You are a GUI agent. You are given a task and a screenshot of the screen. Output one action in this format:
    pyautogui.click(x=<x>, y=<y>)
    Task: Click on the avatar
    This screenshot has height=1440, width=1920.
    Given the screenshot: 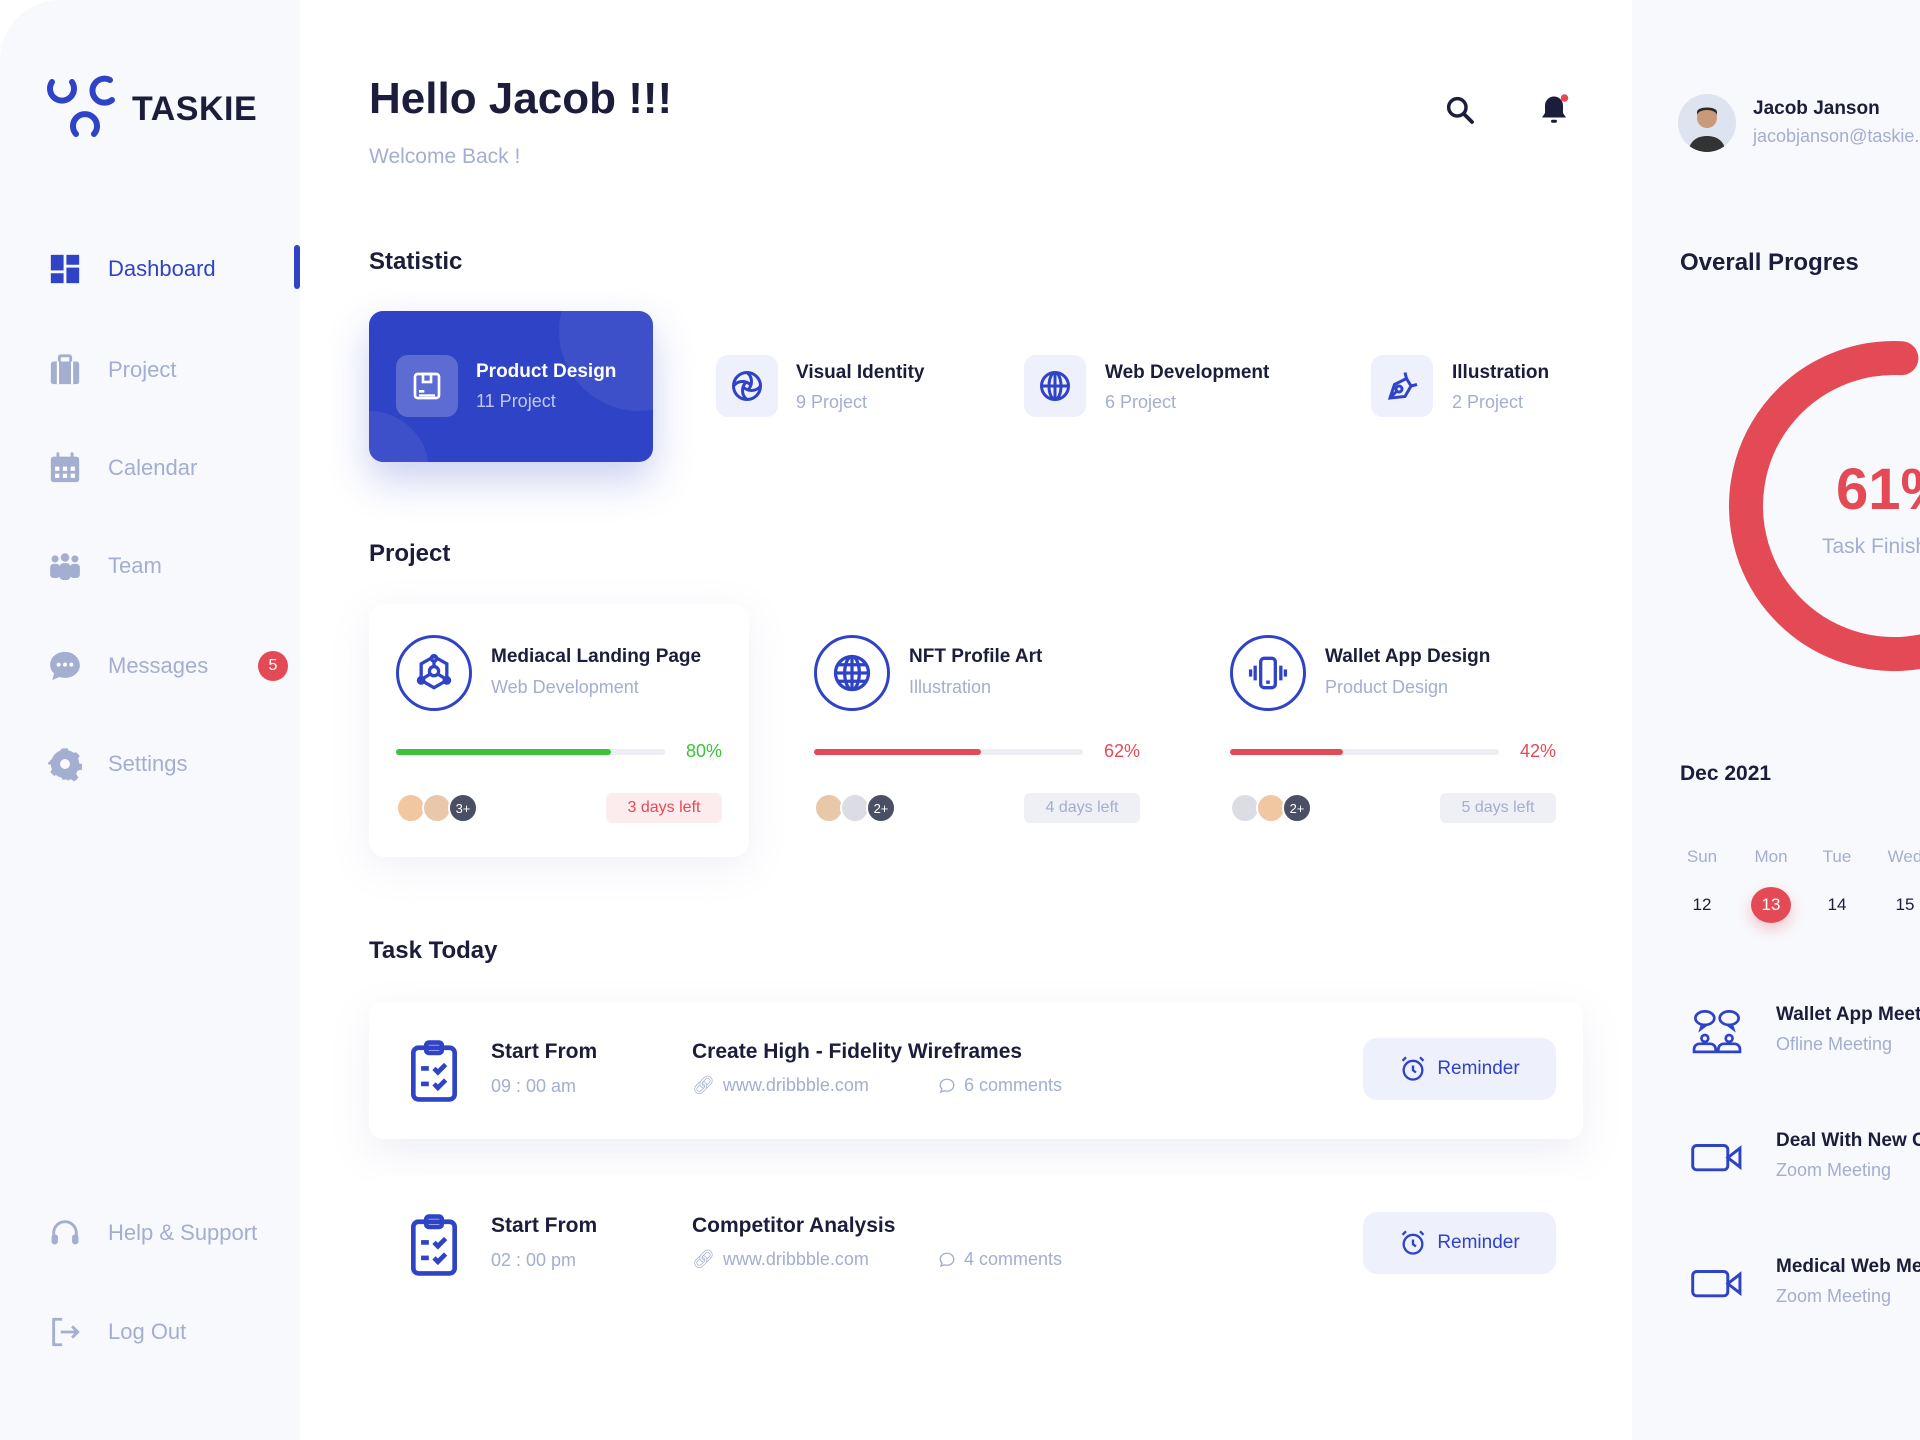 What is the action you would take?
    pyautogui.click(x=1707, y=123)
    